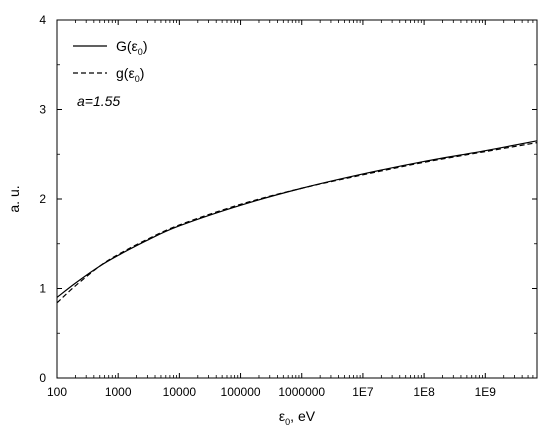  What do you see at coordinates (42, 378) in the screenshot?
I see `y-tick-label: 0` at bounding box center [42, 378].